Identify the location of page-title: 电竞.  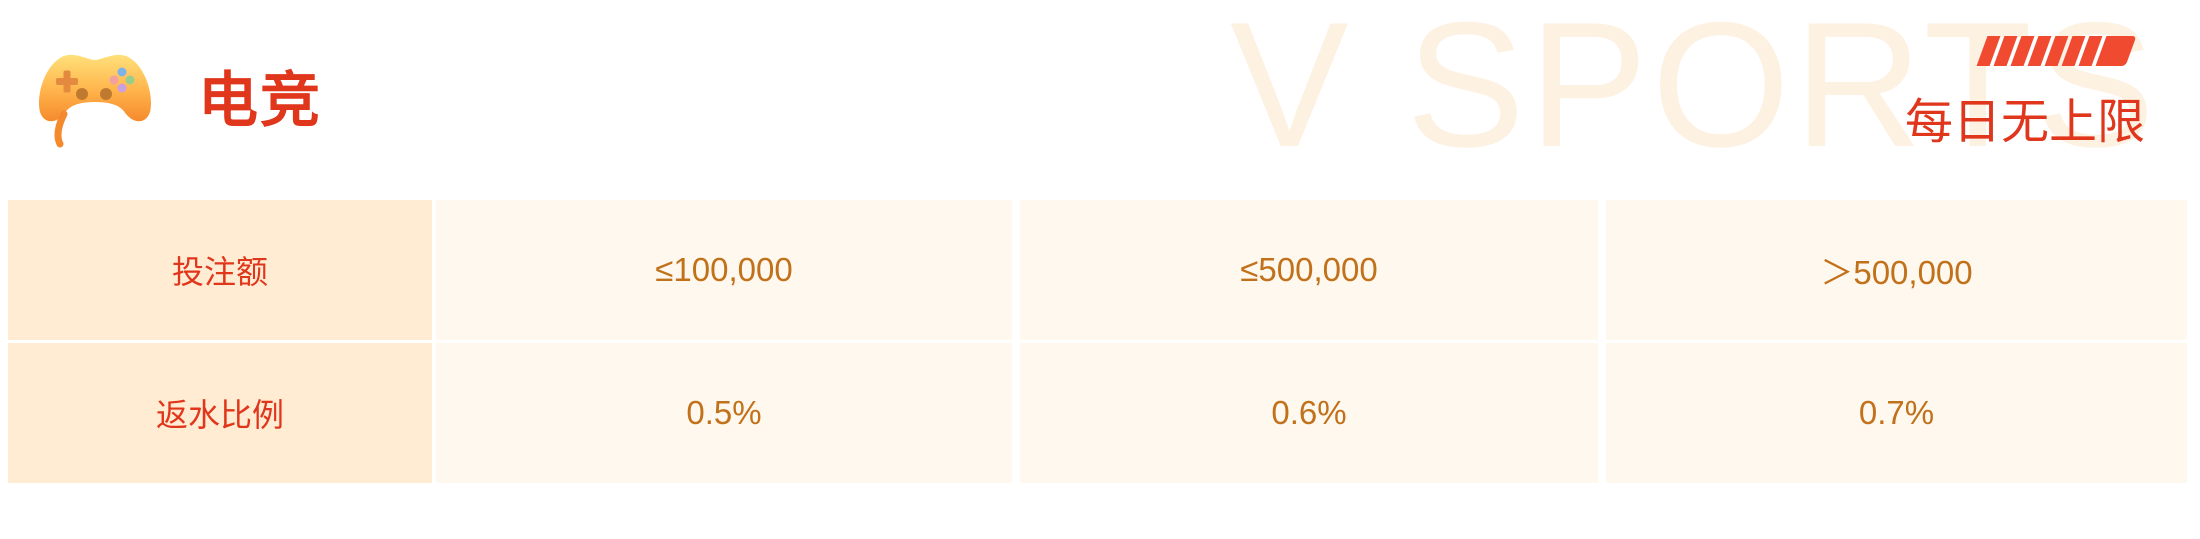
(260, 100).